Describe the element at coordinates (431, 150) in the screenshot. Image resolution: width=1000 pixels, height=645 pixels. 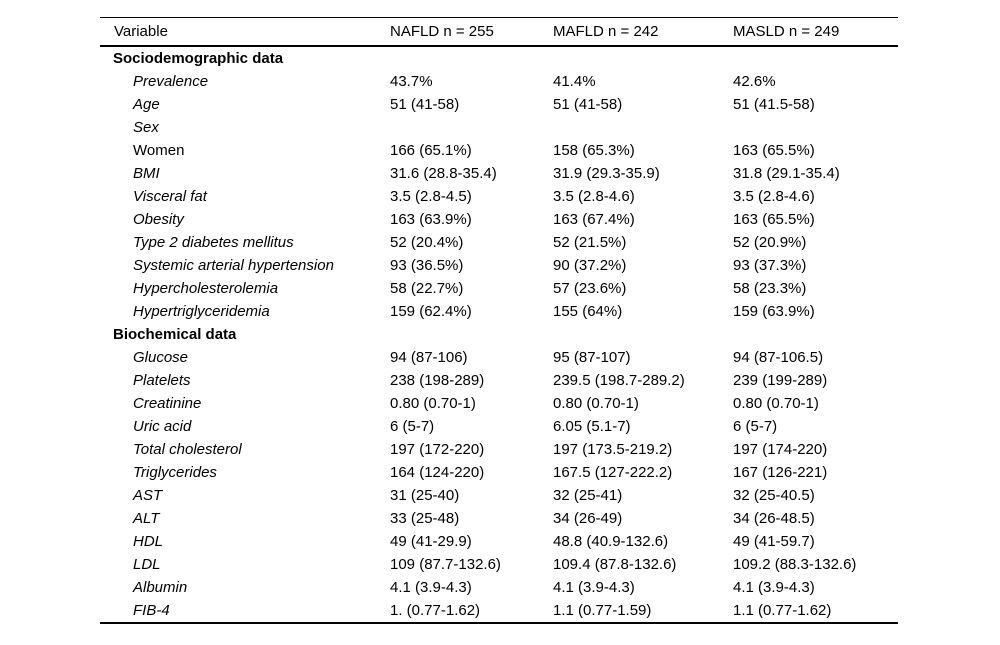
I see `cell-value: 166 (65.1%)` at that location.